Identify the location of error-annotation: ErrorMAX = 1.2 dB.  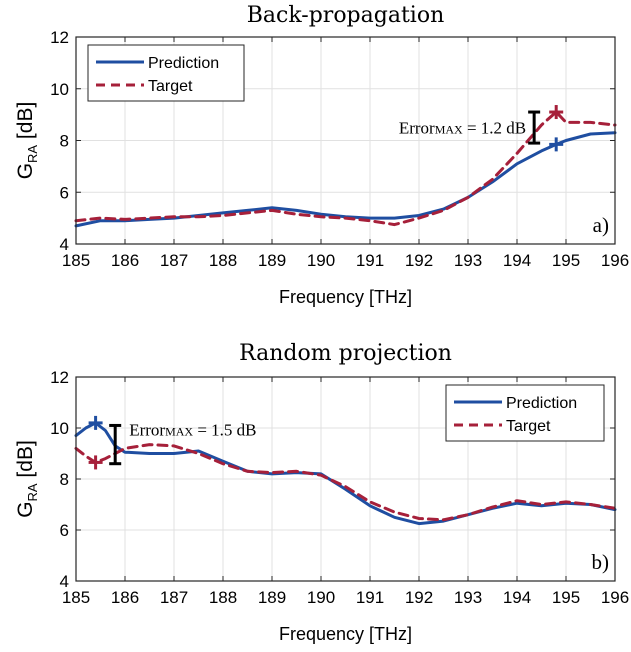
(462, 128).